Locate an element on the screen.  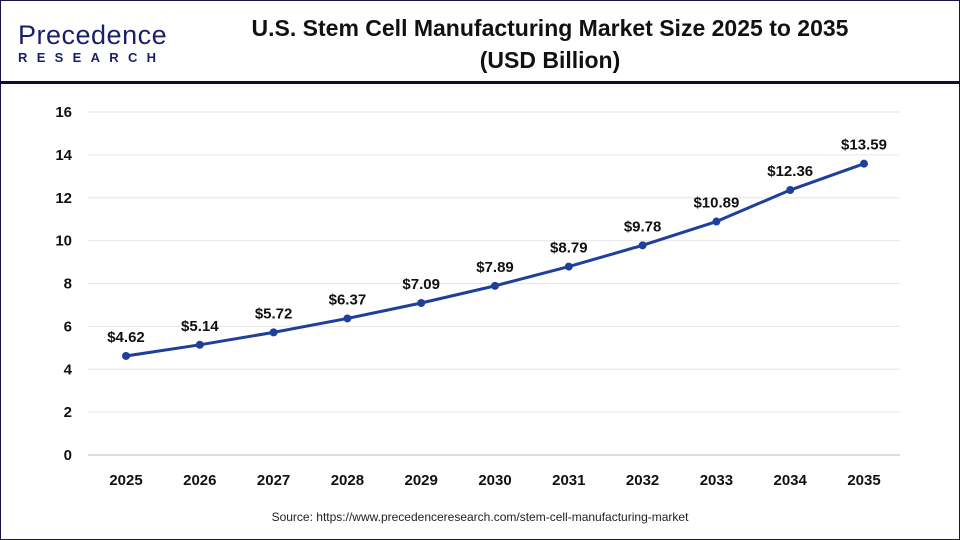
y-tick-label: 14 is located at coordinates (63, 155).